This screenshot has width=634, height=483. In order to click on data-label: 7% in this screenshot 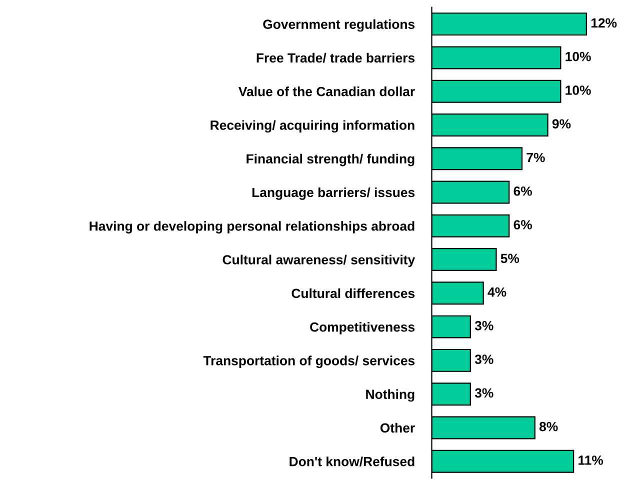, I will do `click(535, 157)`.